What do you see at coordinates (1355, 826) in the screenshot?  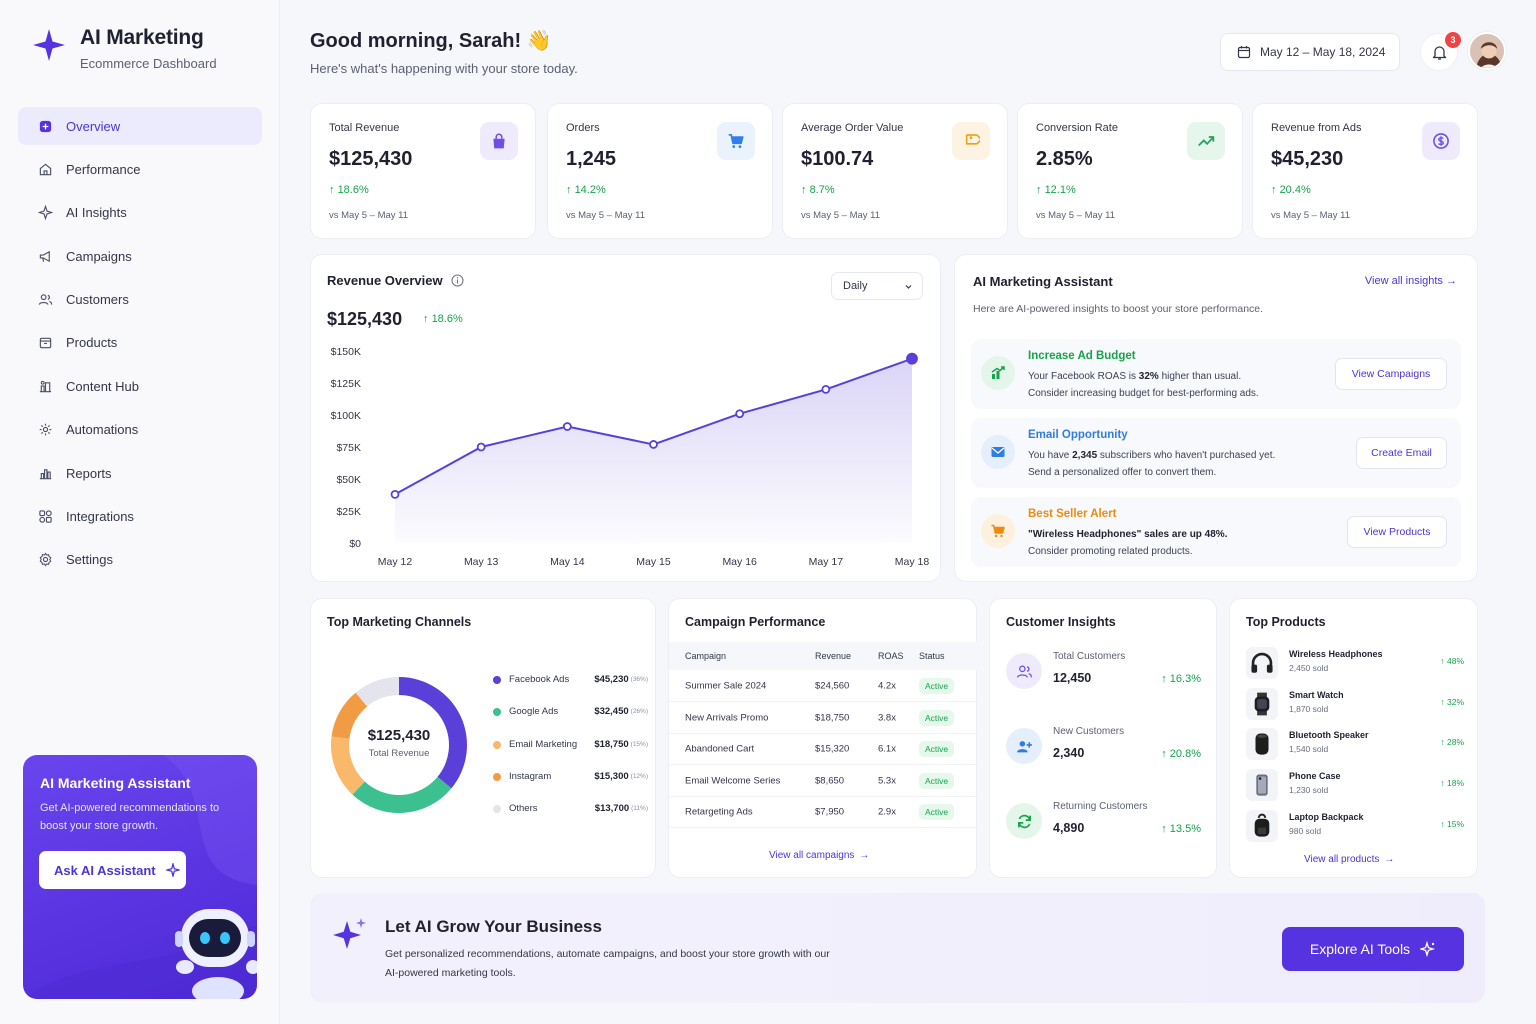 I see `product-laptop-backpack: Laptop Backpack 980 sold ↑ 15%` at bounding box center [1355, 826].